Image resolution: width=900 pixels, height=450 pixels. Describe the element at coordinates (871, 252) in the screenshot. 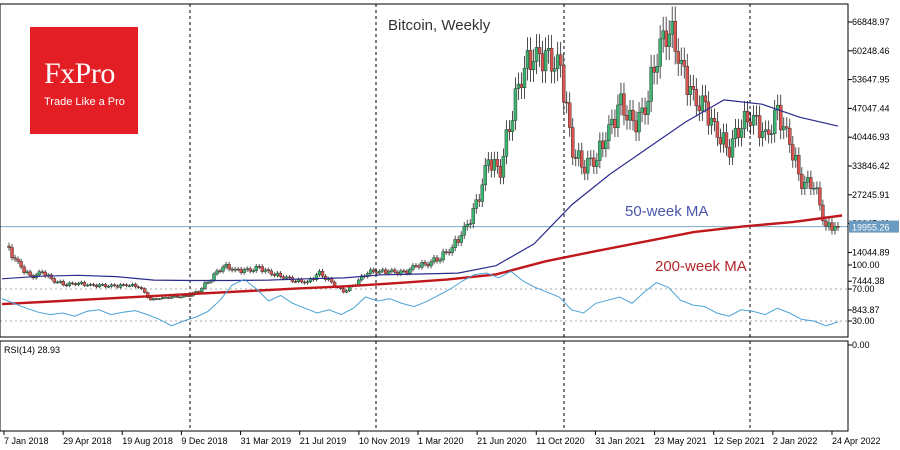

I see `price-tick-label: 14044.89` at that location.